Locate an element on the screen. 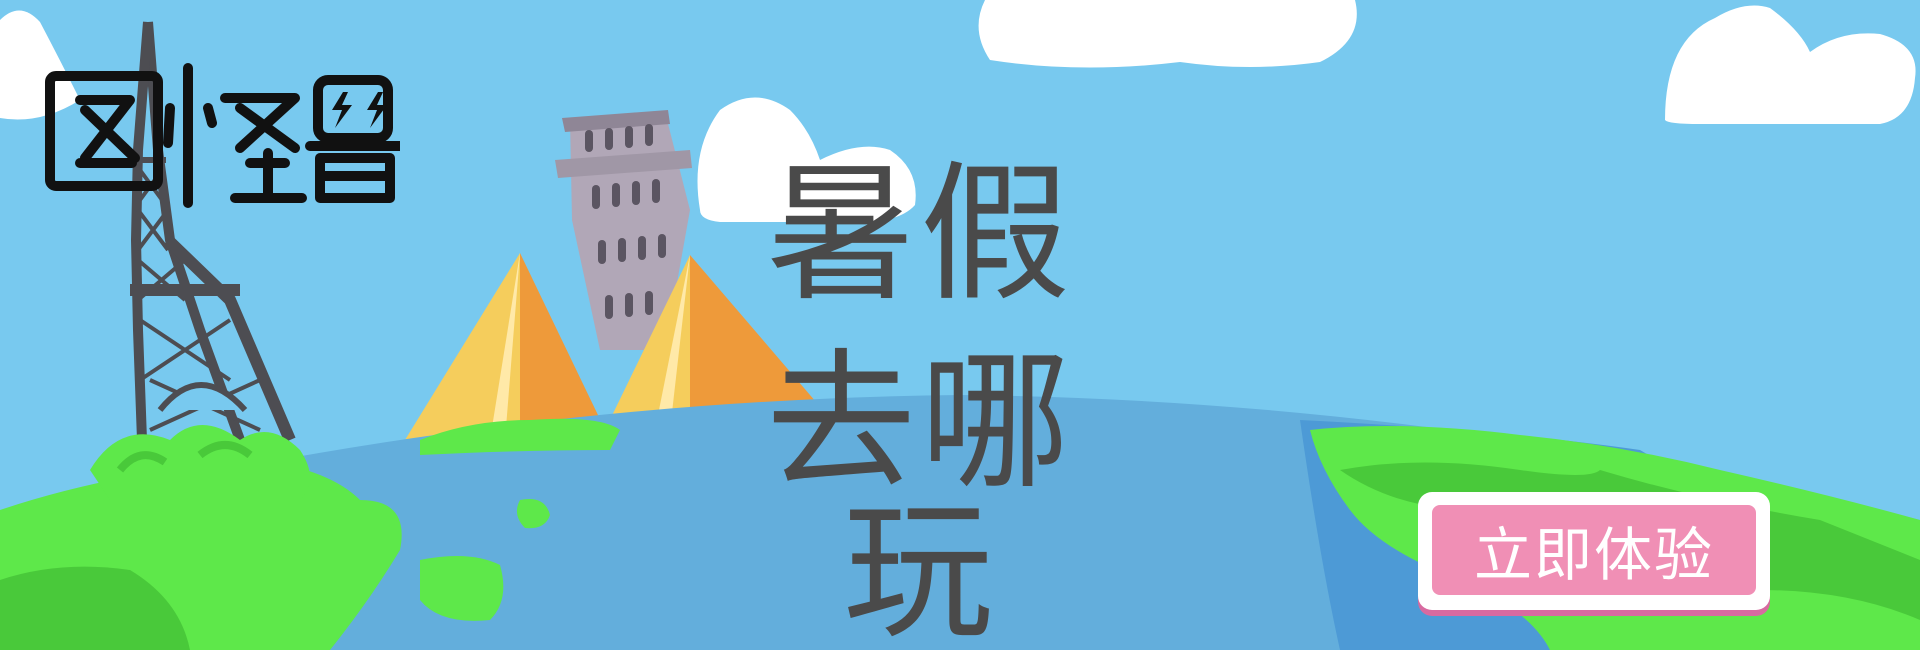  headline-line-2: 去哪玩 is located at coordinates (919, 493).